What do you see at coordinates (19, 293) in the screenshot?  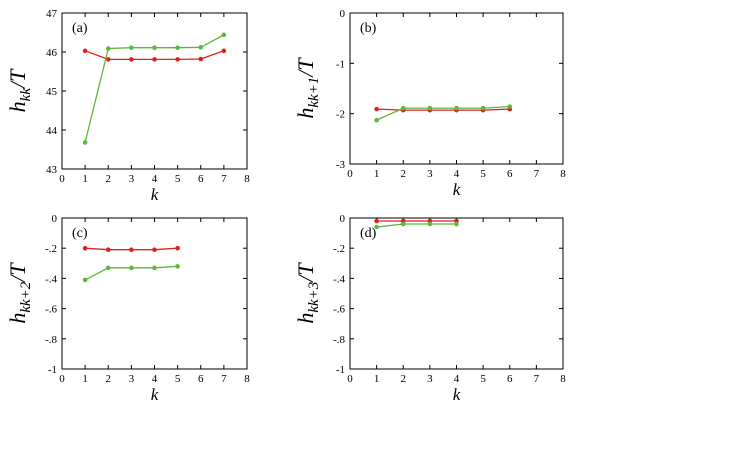 I see `y-axis-label: hkk+2/T` at bounding box center [19, 293].